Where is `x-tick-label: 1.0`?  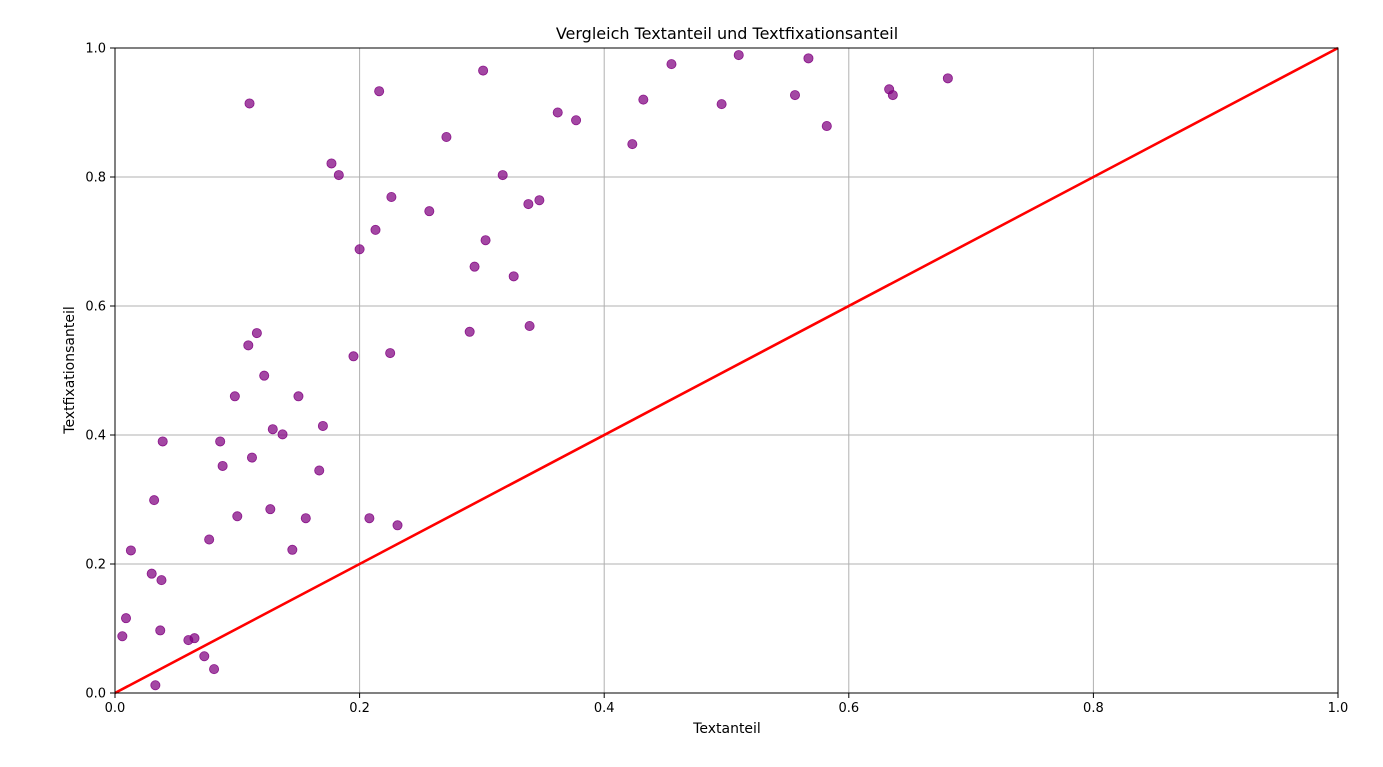 x-tick-label: 1.0 is located at coordinates (1338, 708).